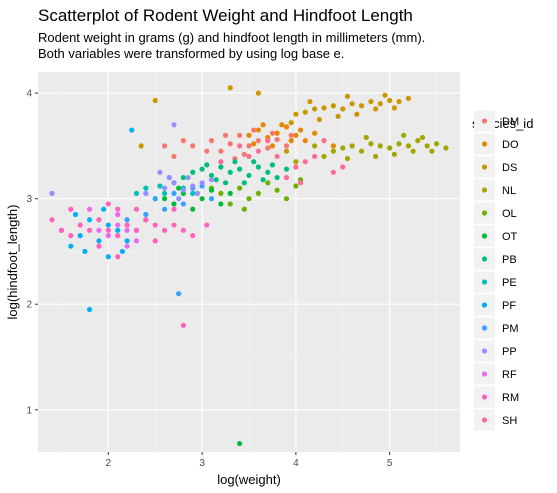  What do you see at coordinates (129, 264) in the screenshot?
I see `series-rm` at bounding box center [129, 264].